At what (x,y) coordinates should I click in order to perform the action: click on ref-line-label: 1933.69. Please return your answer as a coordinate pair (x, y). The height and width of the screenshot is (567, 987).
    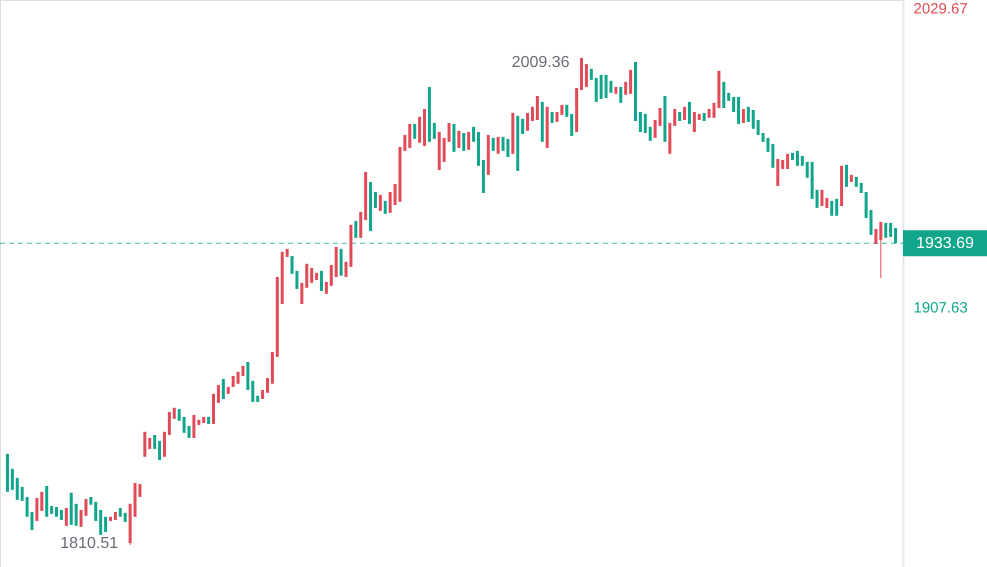
    Looking at the image, I should click on (945, 243).